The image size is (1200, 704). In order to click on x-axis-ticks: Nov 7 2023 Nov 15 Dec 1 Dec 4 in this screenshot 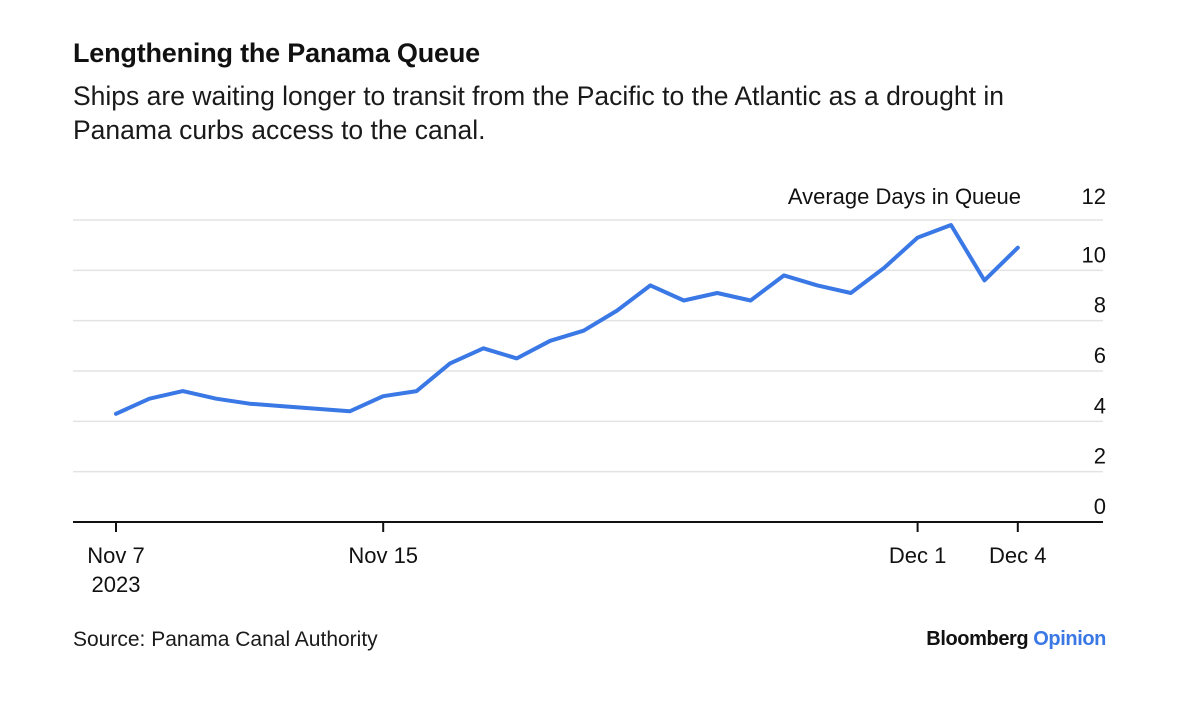, I will do `click(567, 559)`.